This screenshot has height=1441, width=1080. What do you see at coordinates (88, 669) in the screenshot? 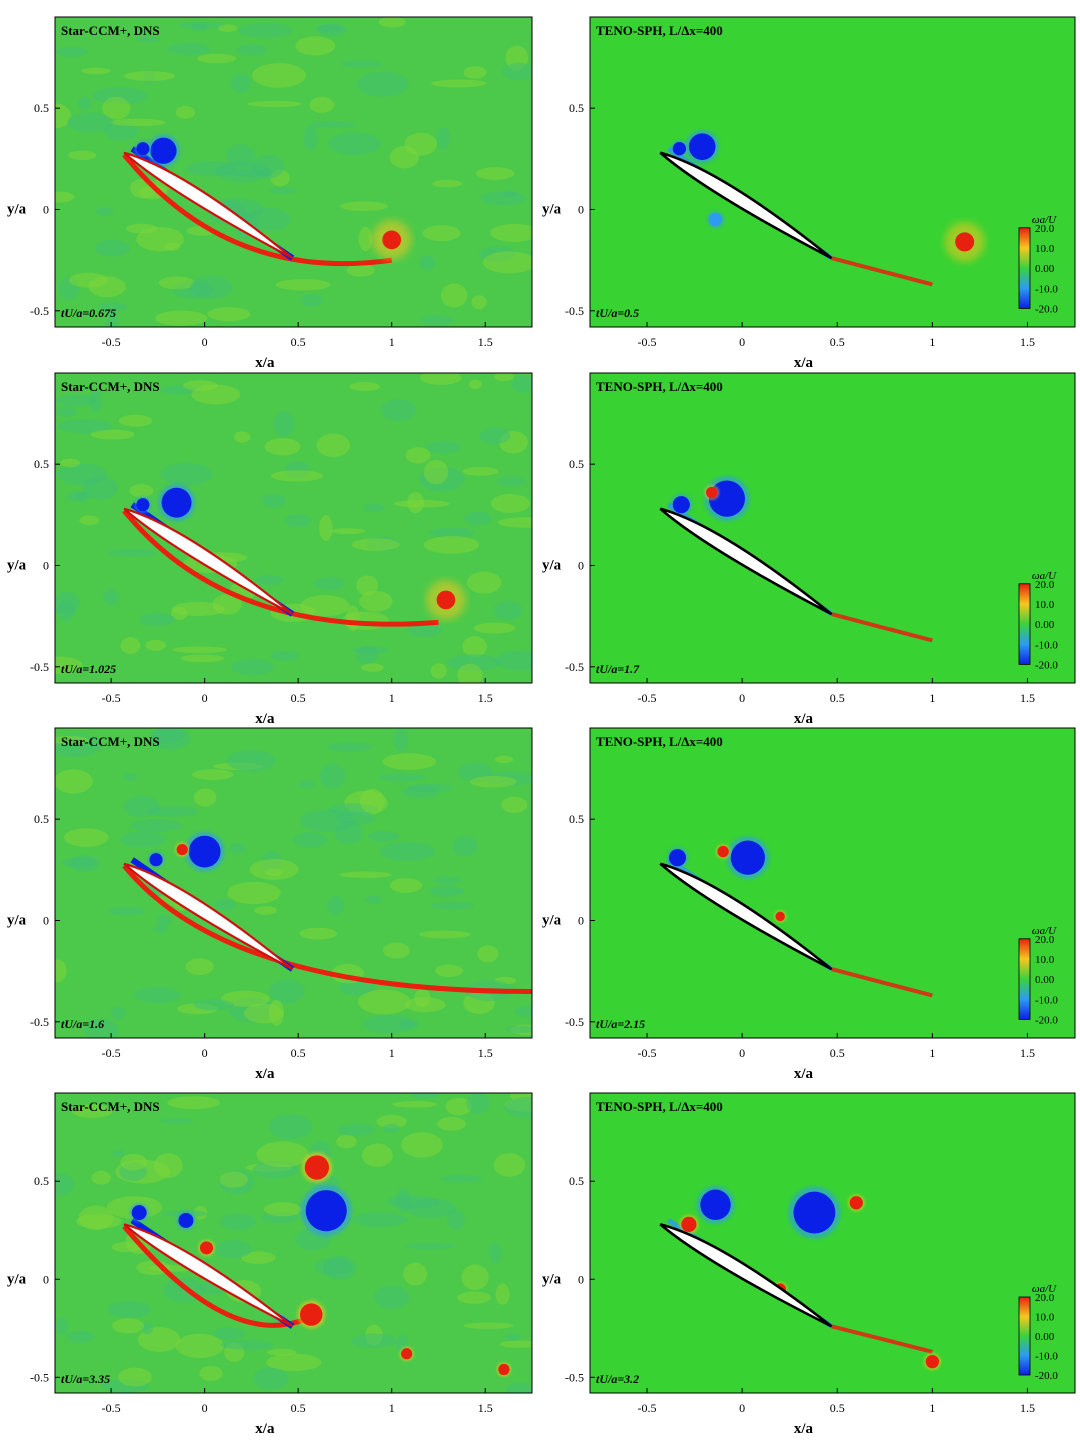
I see `time-label: tU/a=1.025` at bounding box center [88, 669].